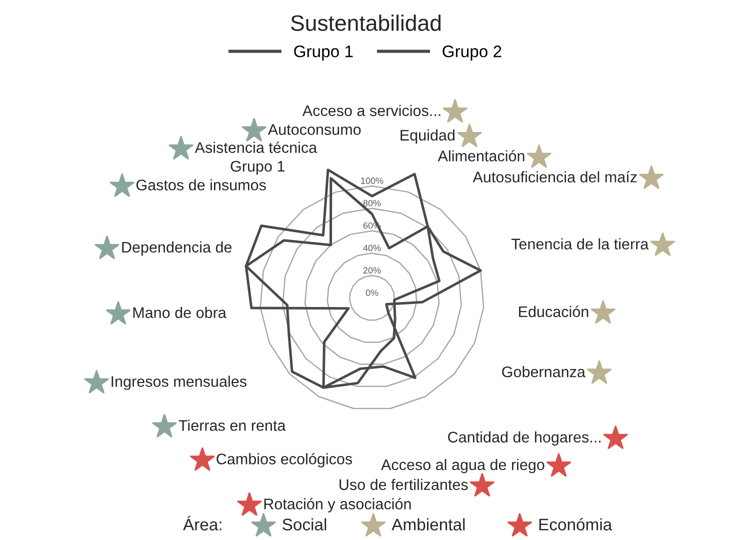 The height and width of the screenshot is (540, 732). I want to click on text: Área:, so click(202, 523).